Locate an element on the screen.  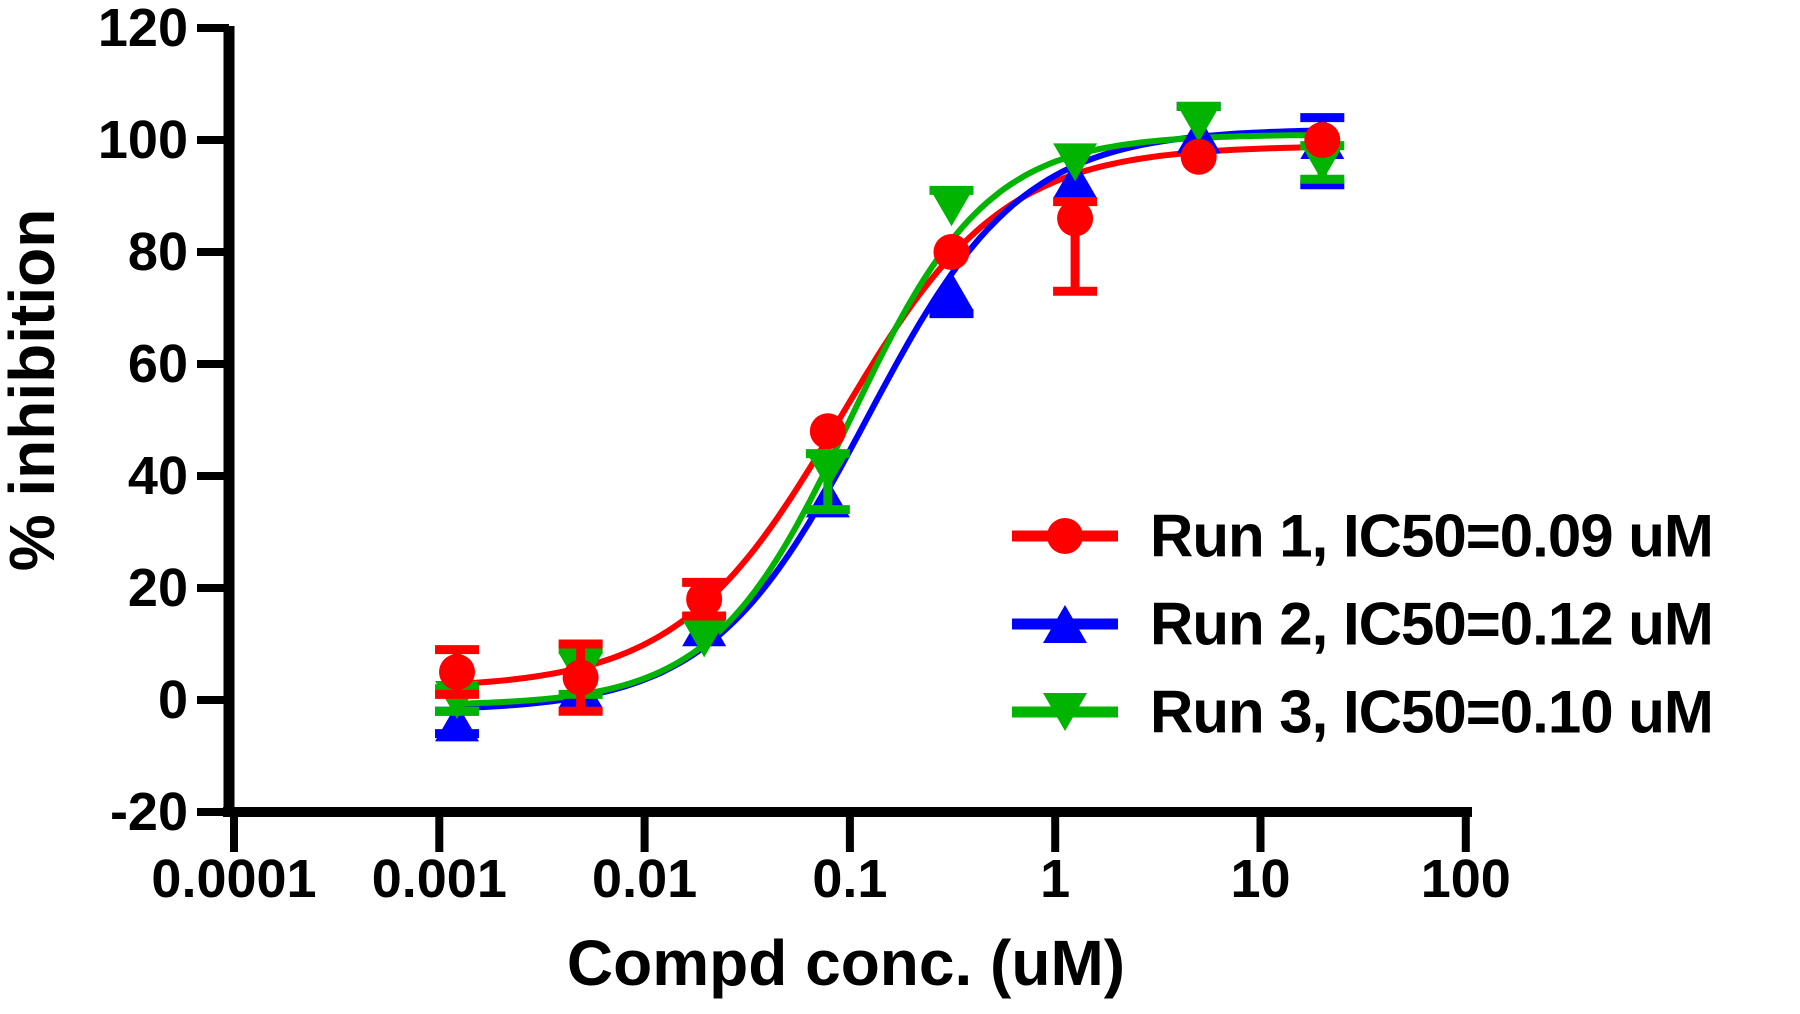
x-tick-label: 100 is located at coordinates (1466, 879).